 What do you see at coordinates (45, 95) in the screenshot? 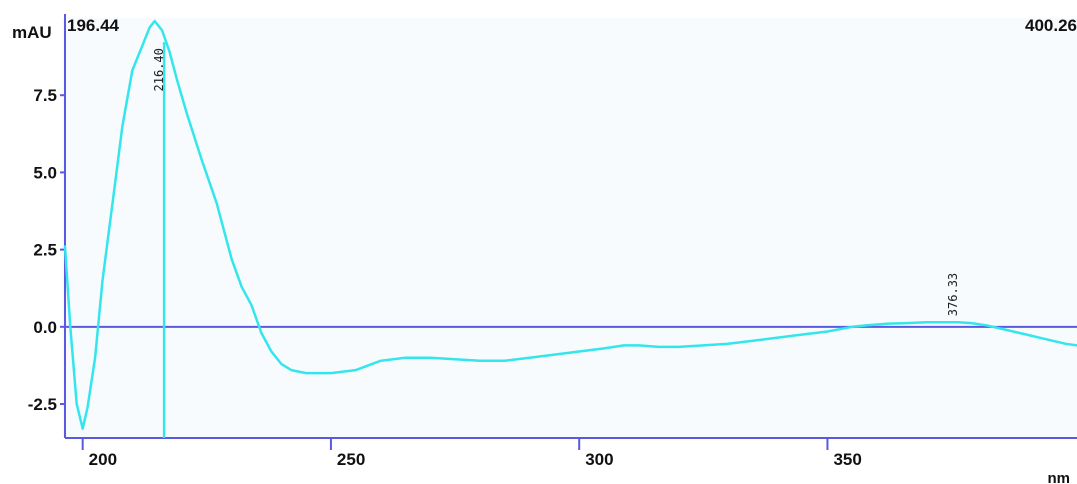
I see `y-tick-label: 7.5` at bounding box center [45, 95].